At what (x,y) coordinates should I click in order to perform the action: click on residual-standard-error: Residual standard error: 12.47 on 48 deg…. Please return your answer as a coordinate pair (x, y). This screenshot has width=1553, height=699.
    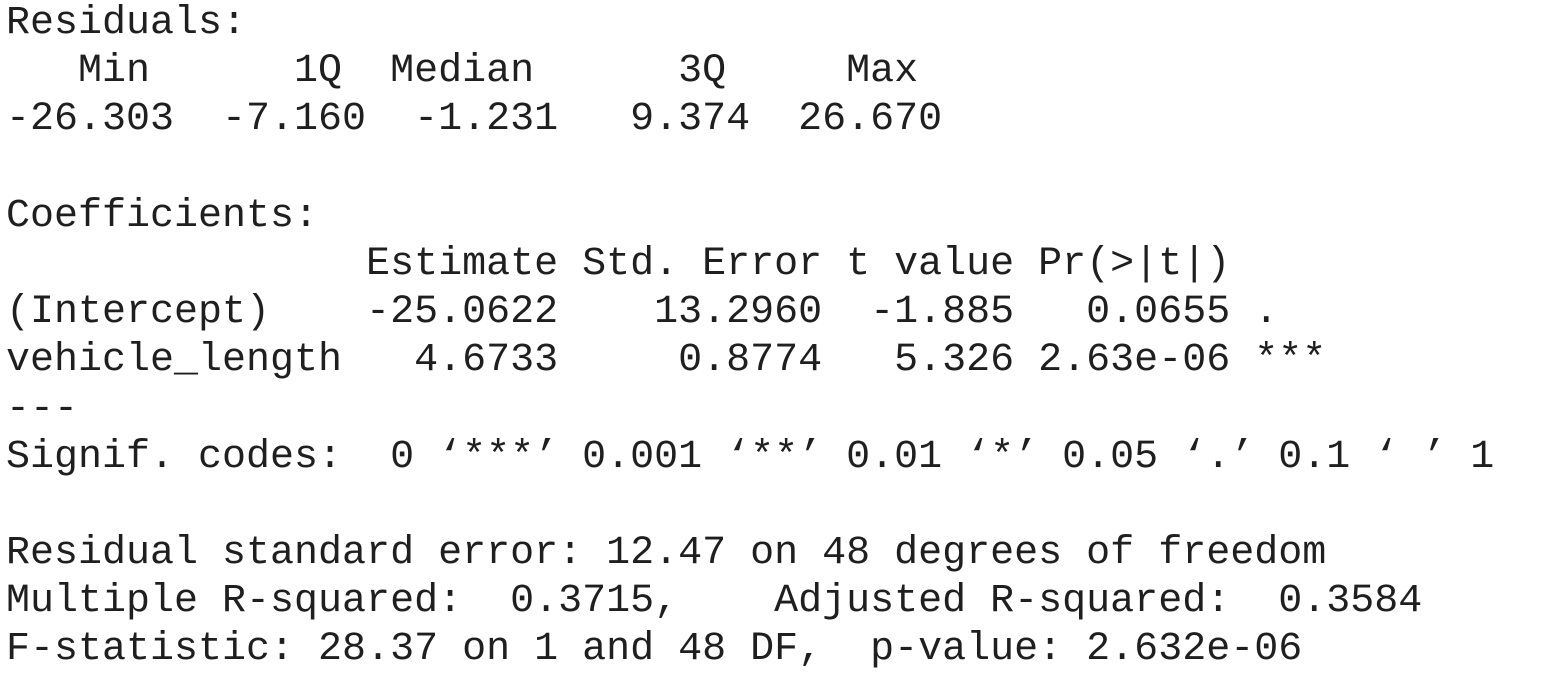
    Looking at the image, I should click on (666, 554).